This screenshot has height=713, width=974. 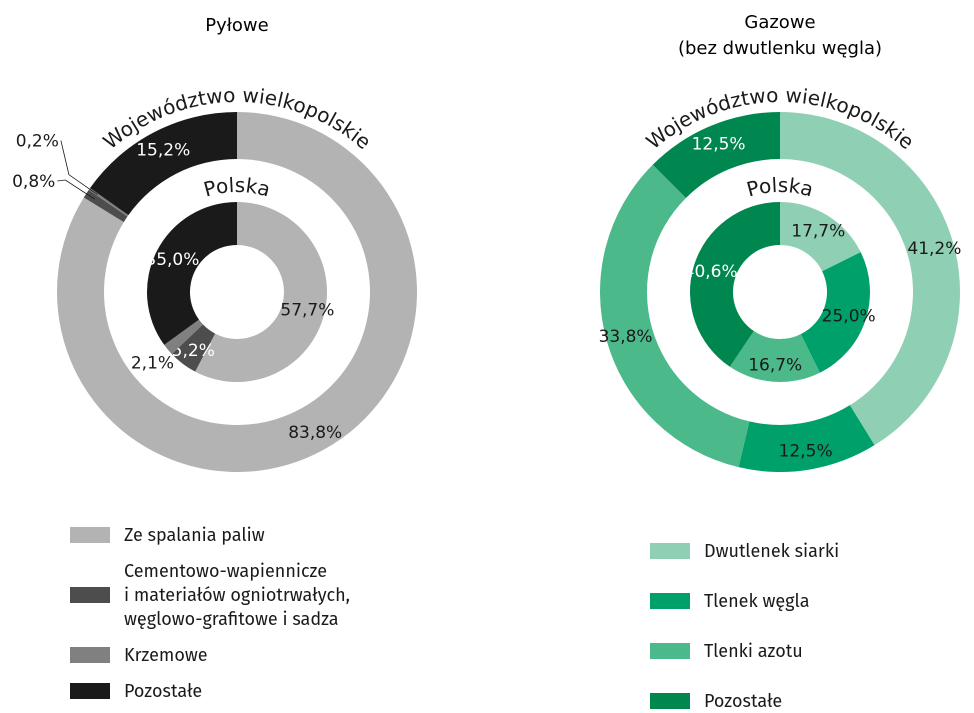 I want to click on data-label: 57,7%, so click(x=307, y=310).